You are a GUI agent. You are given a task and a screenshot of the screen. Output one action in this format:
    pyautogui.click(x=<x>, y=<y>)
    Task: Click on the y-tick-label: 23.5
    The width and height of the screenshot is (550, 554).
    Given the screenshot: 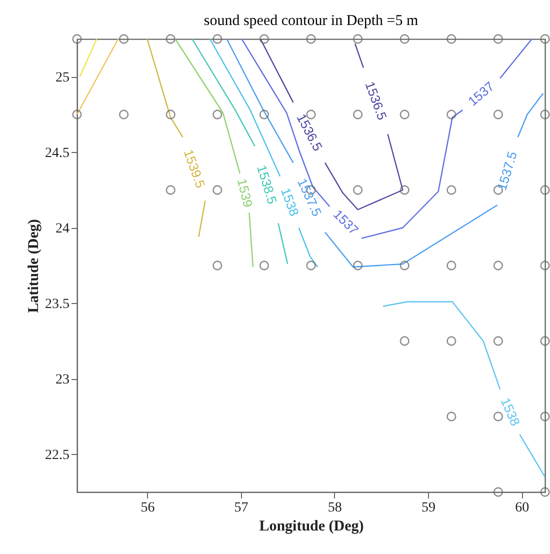 What is the action you would take?
    pyautogui.click(x=57, y=304)
    